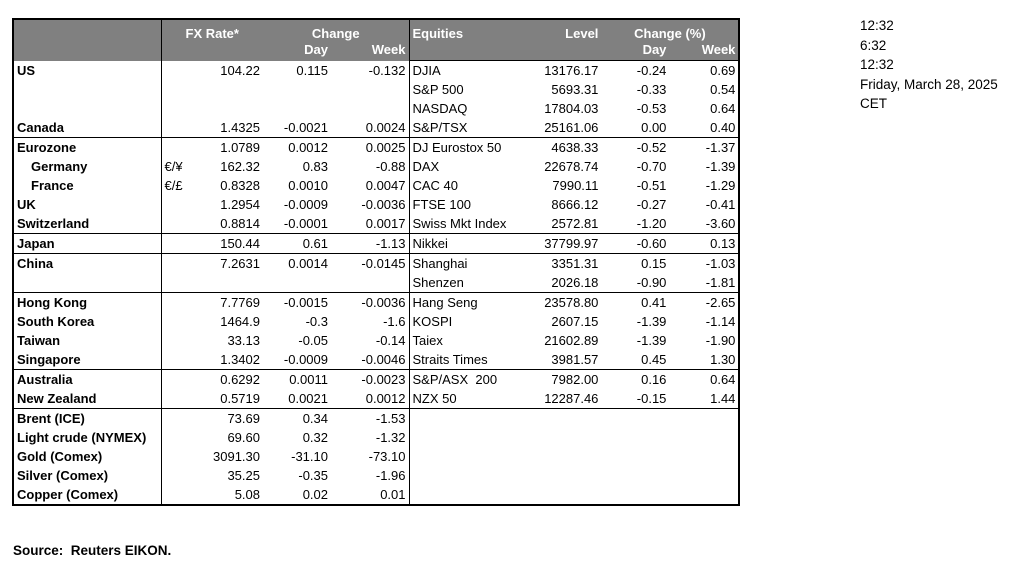  I want to click on equity-name: Shanghai, so click(459, 263).